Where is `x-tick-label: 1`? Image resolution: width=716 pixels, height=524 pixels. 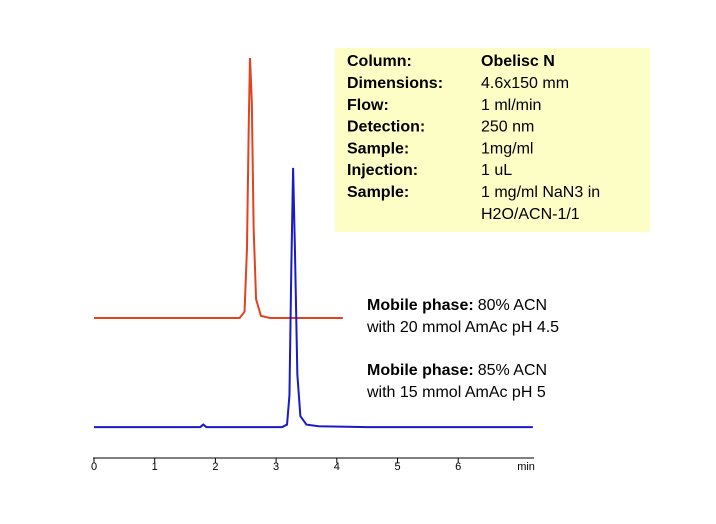
x-tick-label: 1 is located at coordinates (155, 467).